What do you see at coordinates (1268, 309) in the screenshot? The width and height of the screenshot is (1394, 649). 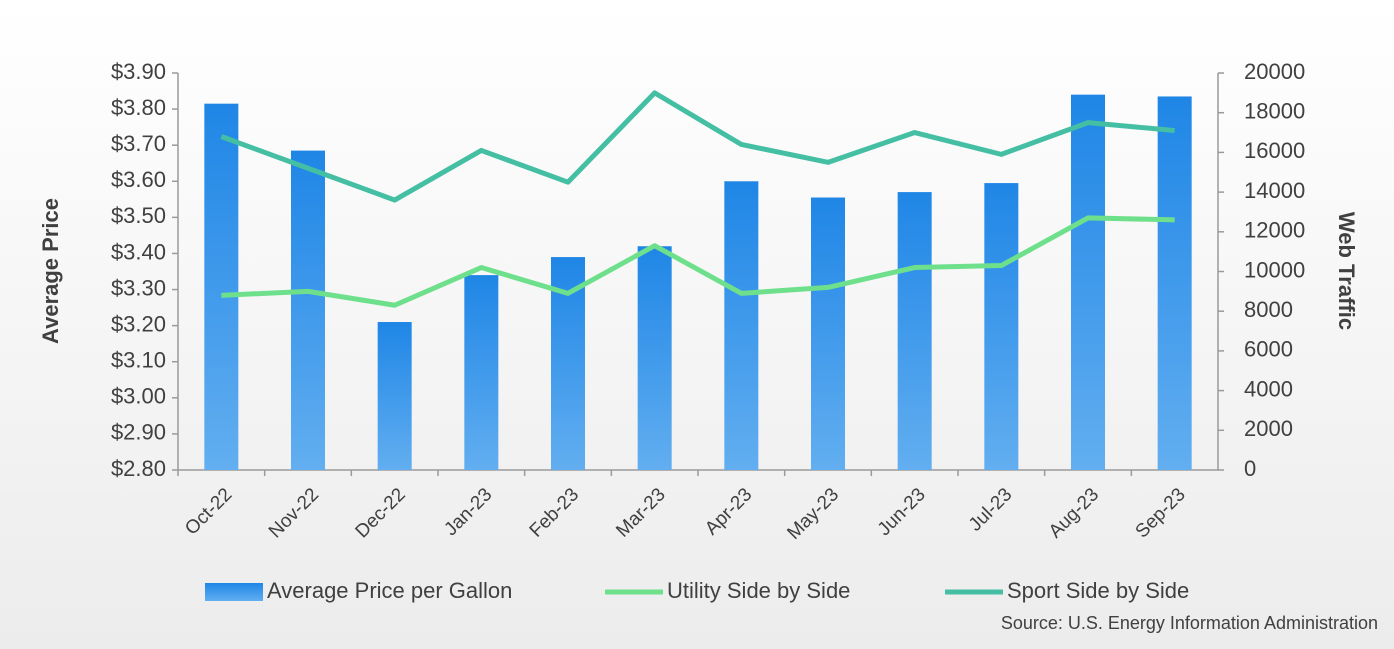 I see `y2-tick-label: 8000` at bounding box center [1268, 309].